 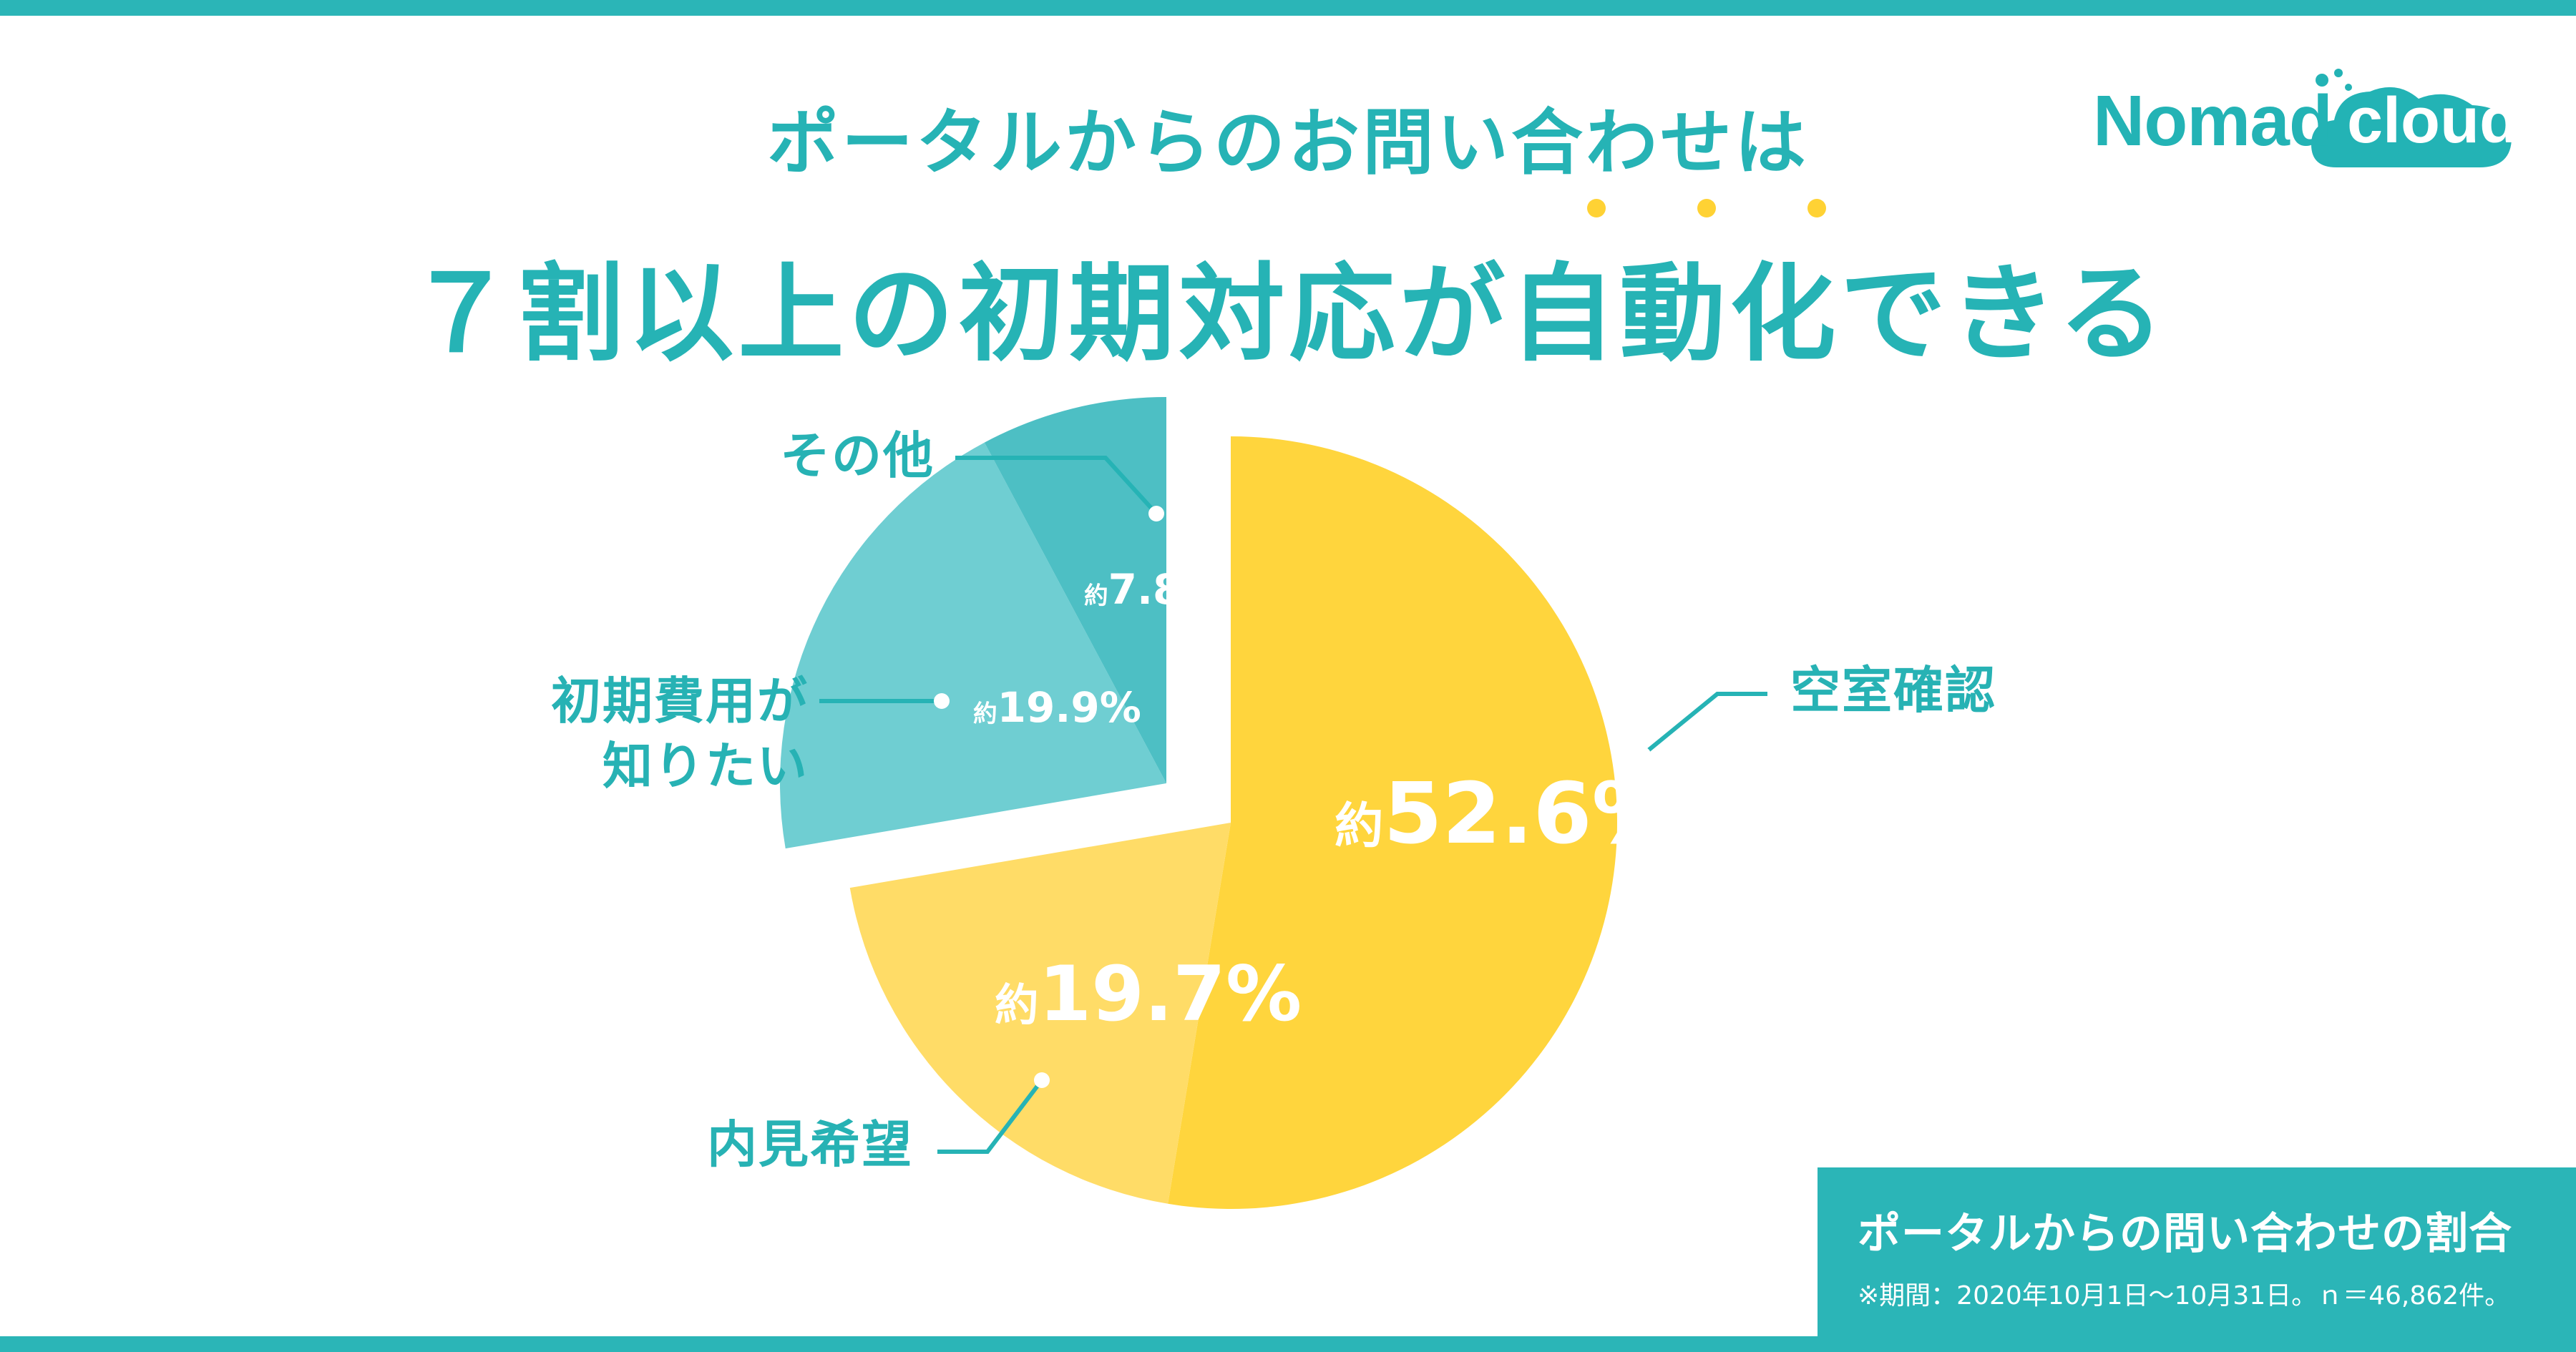 I want to click on pct-initial-cost-prefix: 約, so click(x=985, y=714).